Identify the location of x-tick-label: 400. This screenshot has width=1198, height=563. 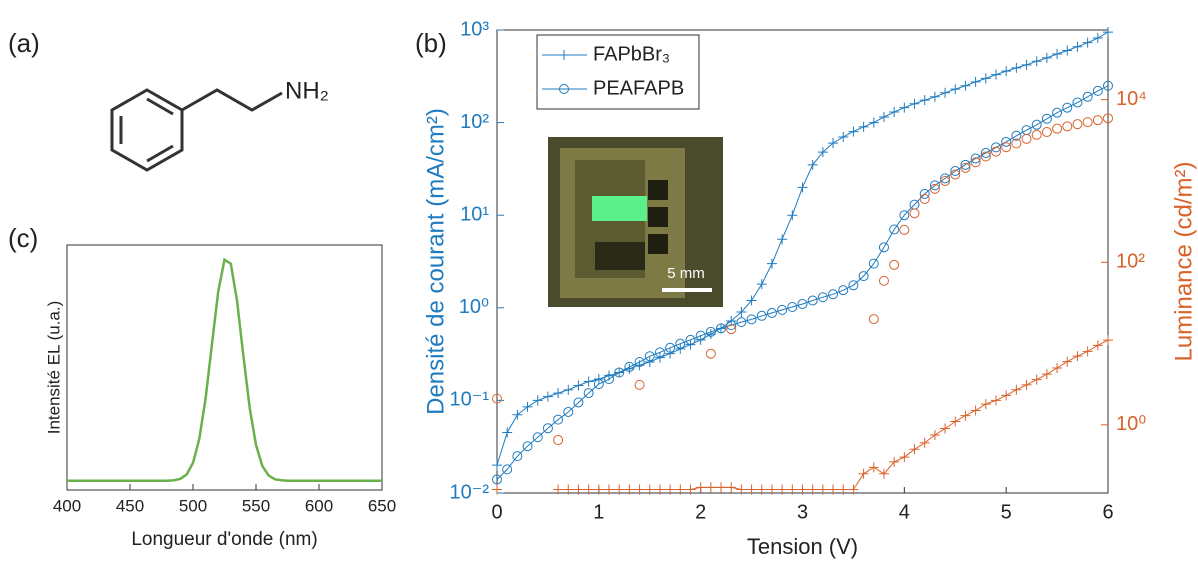
(67, 505).